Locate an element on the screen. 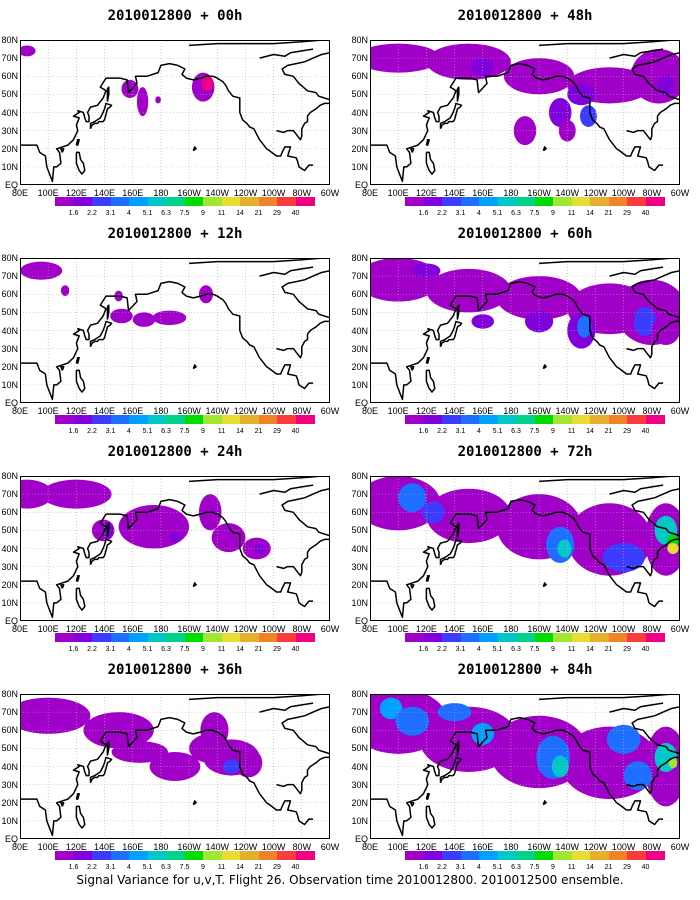  longitude-label: 80W is located at coordinates (652, 193).